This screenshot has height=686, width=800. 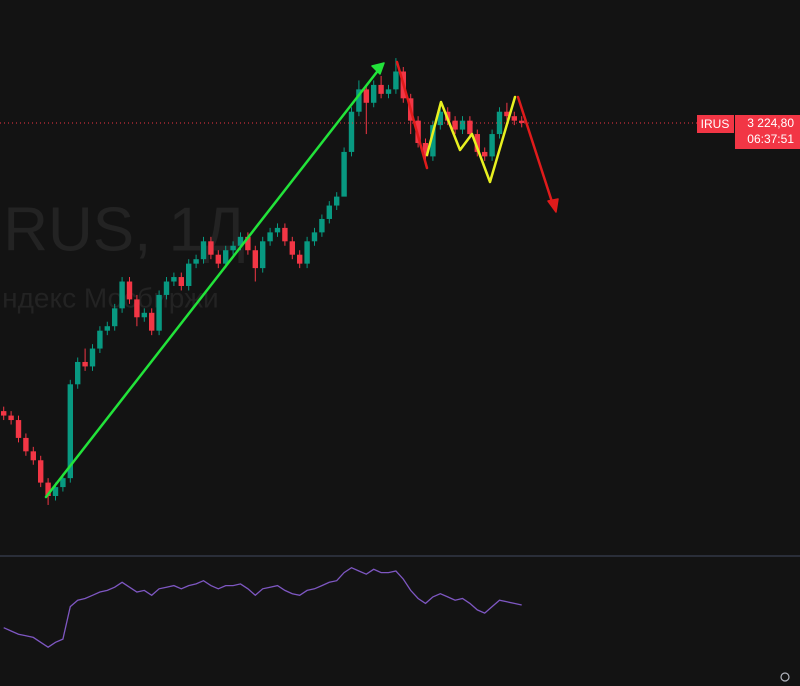 What do you see at coordinates (770, 139) in the screenshot?
I see `tag-timer: 06:37:51` at bounding box center [770, 139].